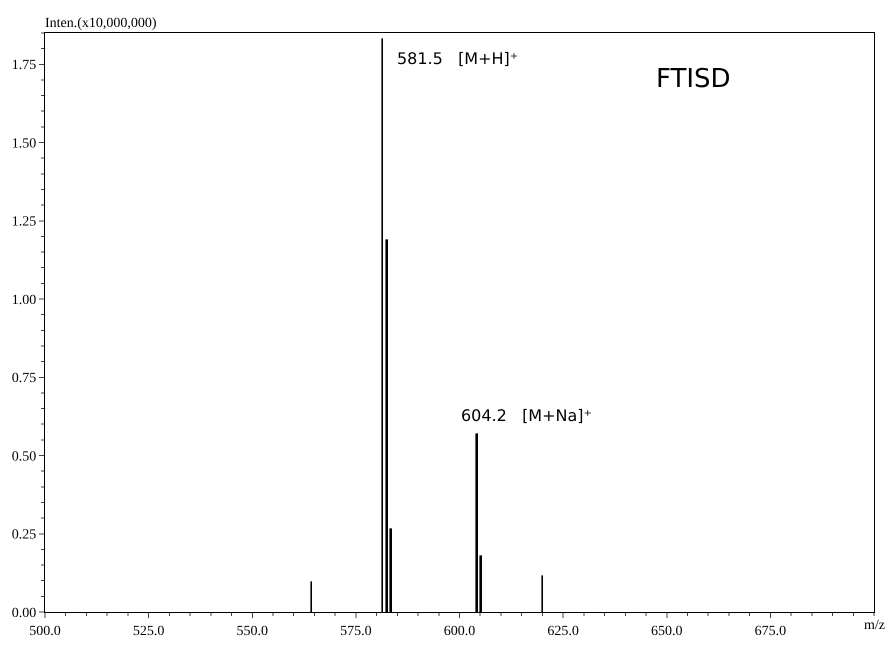 The image size is (888, 651). I want to click on x-tick-label: 625.0, so click(563, 631).